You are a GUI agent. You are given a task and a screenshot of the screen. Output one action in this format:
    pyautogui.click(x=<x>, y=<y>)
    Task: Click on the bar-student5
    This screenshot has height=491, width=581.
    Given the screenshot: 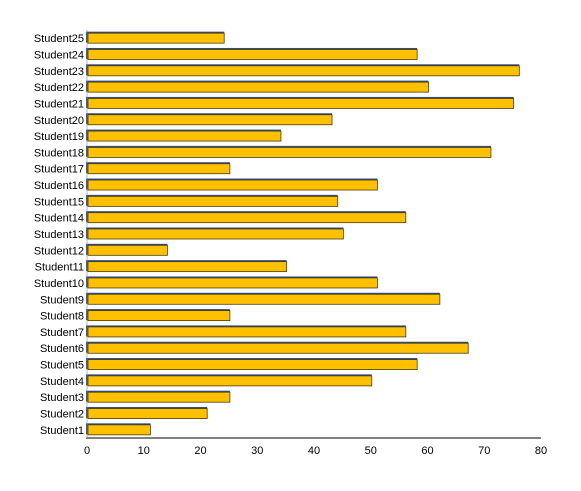 What is the action you would take?
    pyautogui.click(x=252, y=364)
    